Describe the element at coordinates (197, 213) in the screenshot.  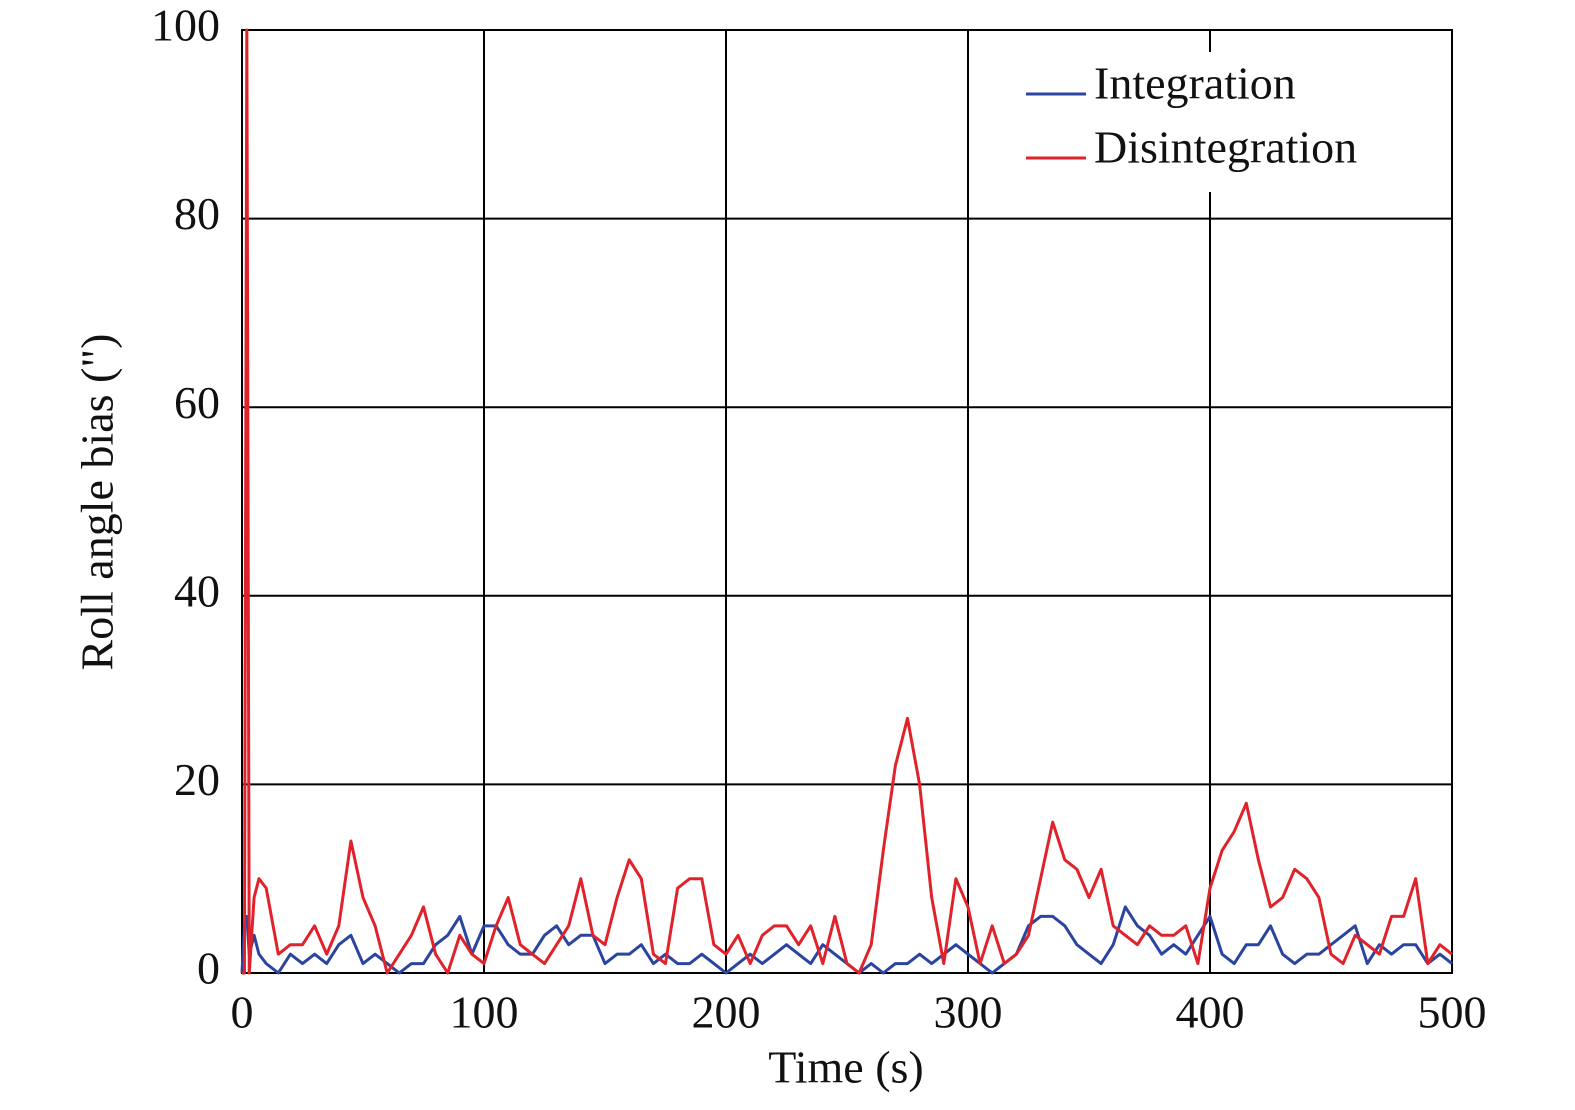
I see `y-tick-label: 80` at that location.